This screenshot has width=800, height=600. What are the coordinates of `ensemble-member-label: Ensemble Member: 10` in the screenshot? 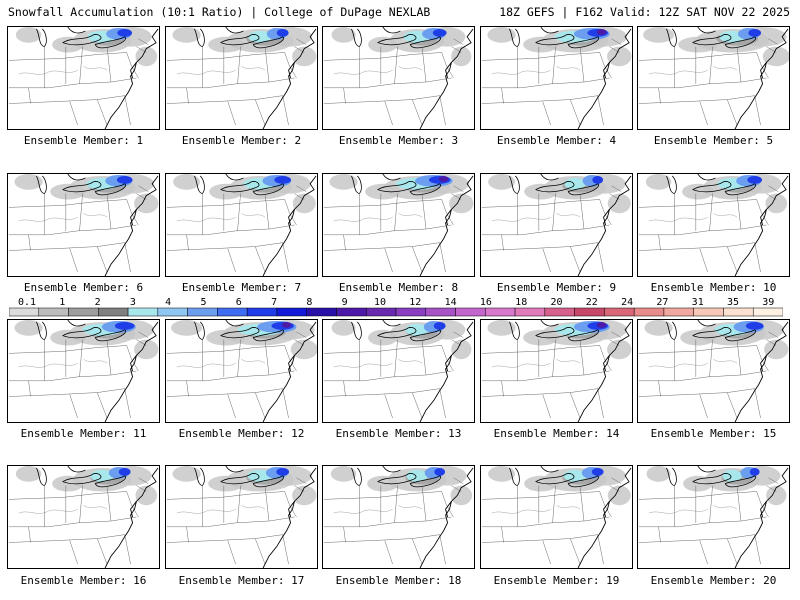 It's located at (713, 287).